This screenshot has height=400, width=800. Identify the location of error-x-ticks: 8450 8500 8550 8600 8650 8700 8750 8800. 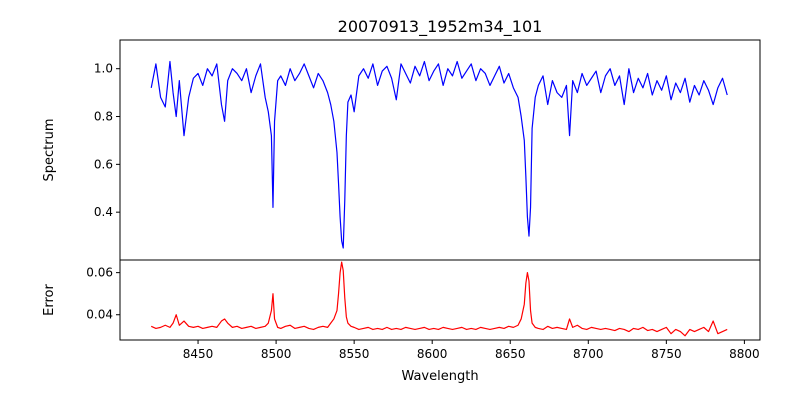
(471, 350).